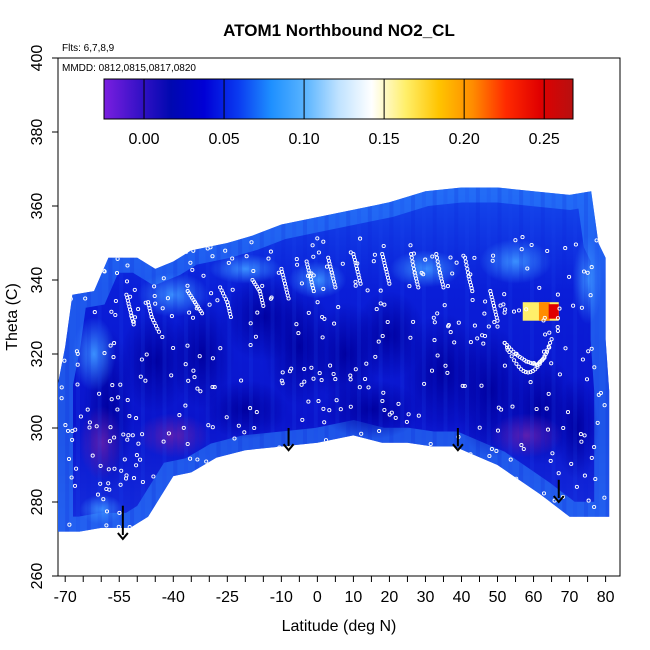 Image resolution: width=650 pixels, height=650 pixels. I want to click on dates-label: MMDD: 0812,0815,0817,0820, so click(129, 68).